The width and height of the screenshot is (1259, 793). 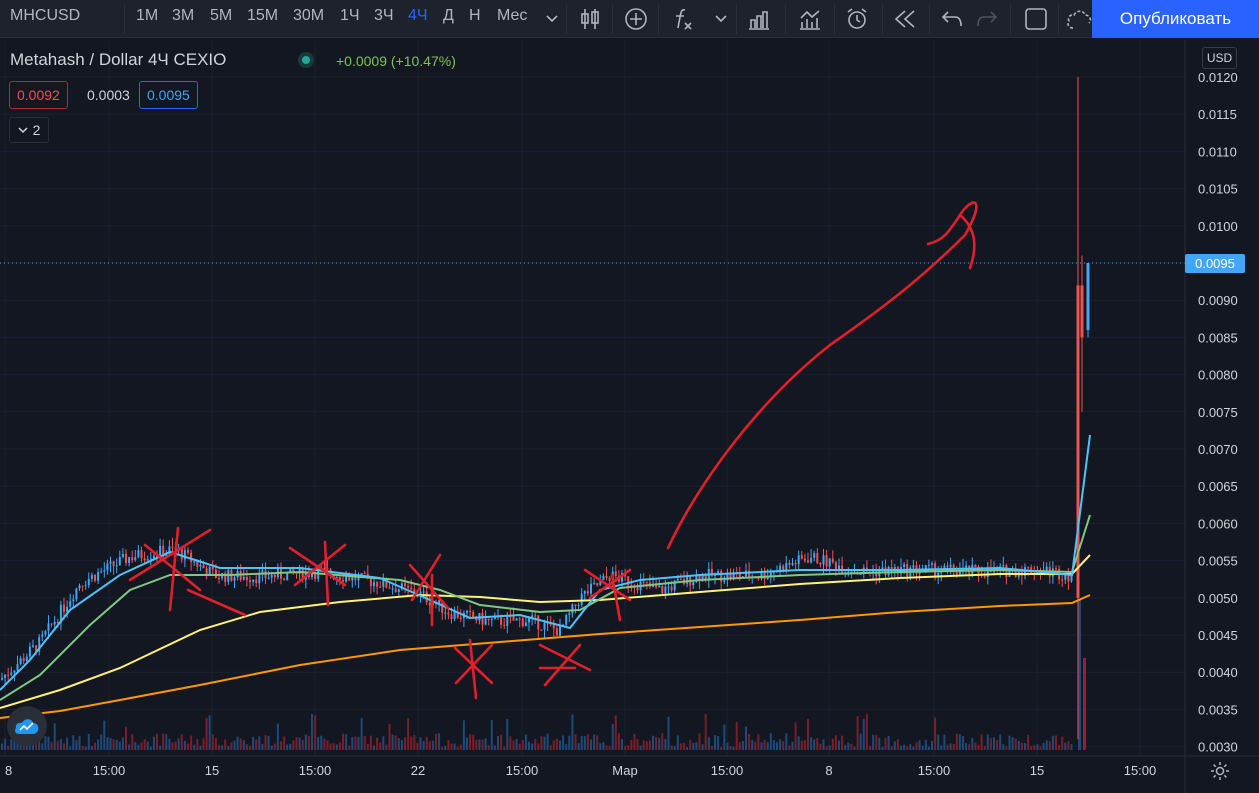 What do you see at coordinates (183, 15) in the screenshot?
I see `interval-3m: 3М` at bounding box center [183, 15].